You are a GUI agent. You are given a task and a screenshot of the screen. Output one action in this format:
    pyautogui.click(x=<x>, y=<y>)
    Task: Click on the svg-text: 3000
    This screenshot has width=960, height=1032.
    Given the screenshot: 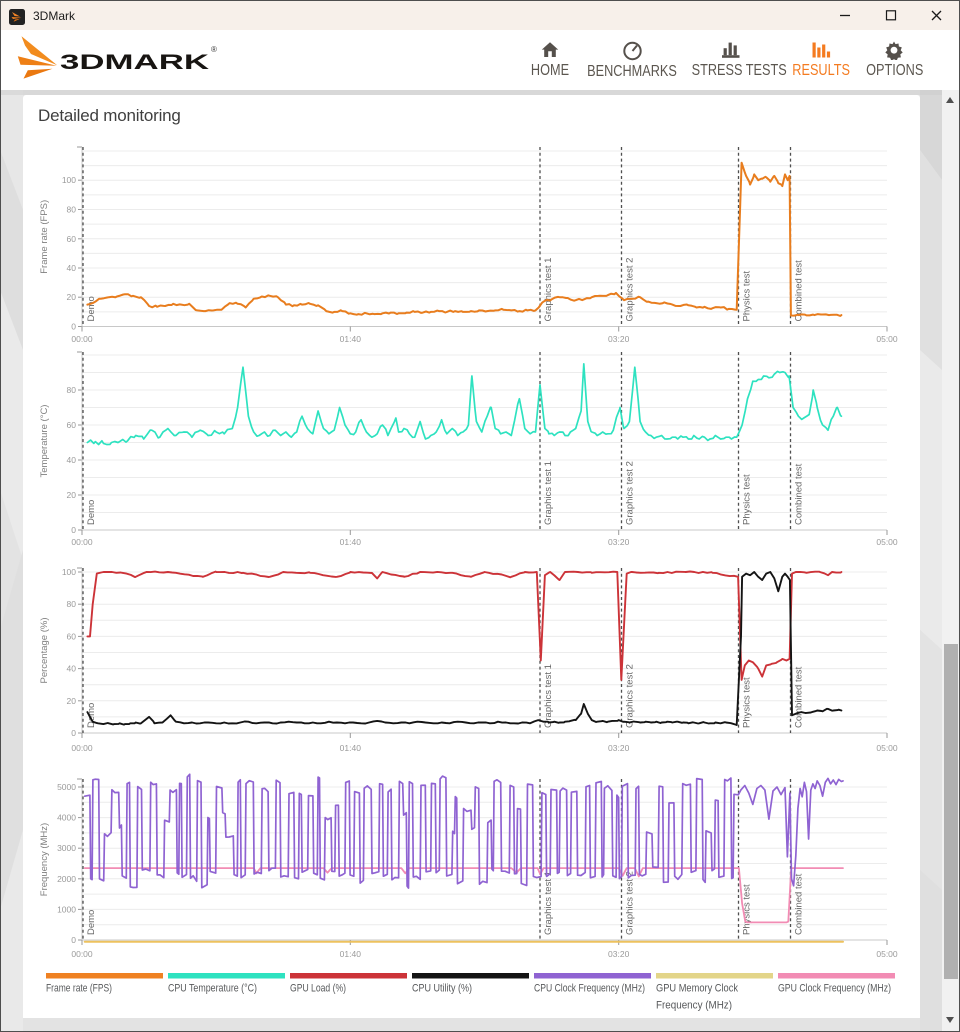 What is the action you would take?
    pyautogui.click(x=66, y=848)
    